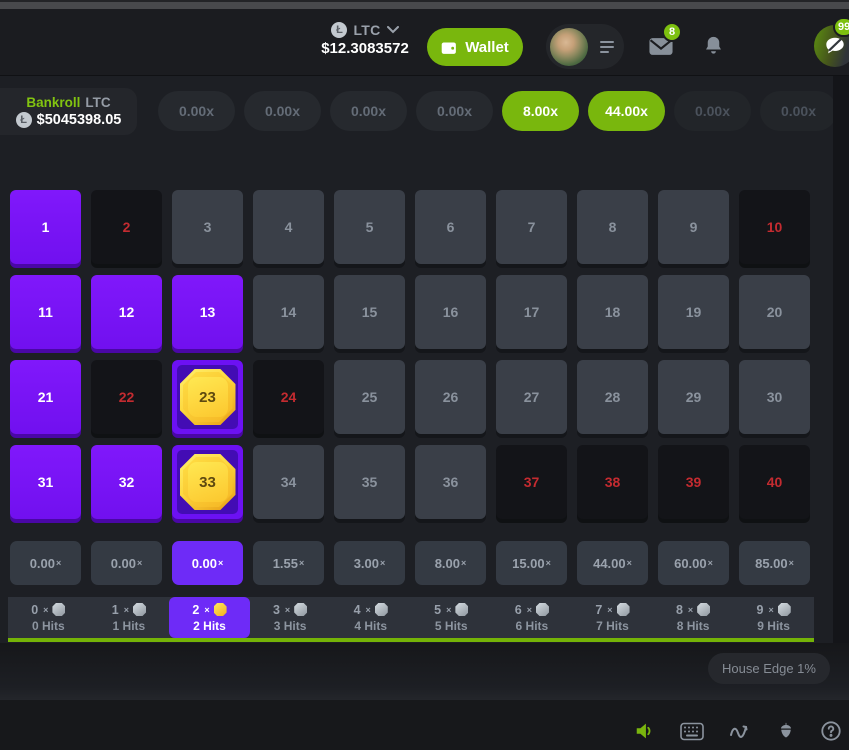 Image resolution: width=849 pixels, height=750 pixels. Describe the element at coordinates (774, 610) in the screenshot. I see `hits-multiplier: 9 ×` at that location.